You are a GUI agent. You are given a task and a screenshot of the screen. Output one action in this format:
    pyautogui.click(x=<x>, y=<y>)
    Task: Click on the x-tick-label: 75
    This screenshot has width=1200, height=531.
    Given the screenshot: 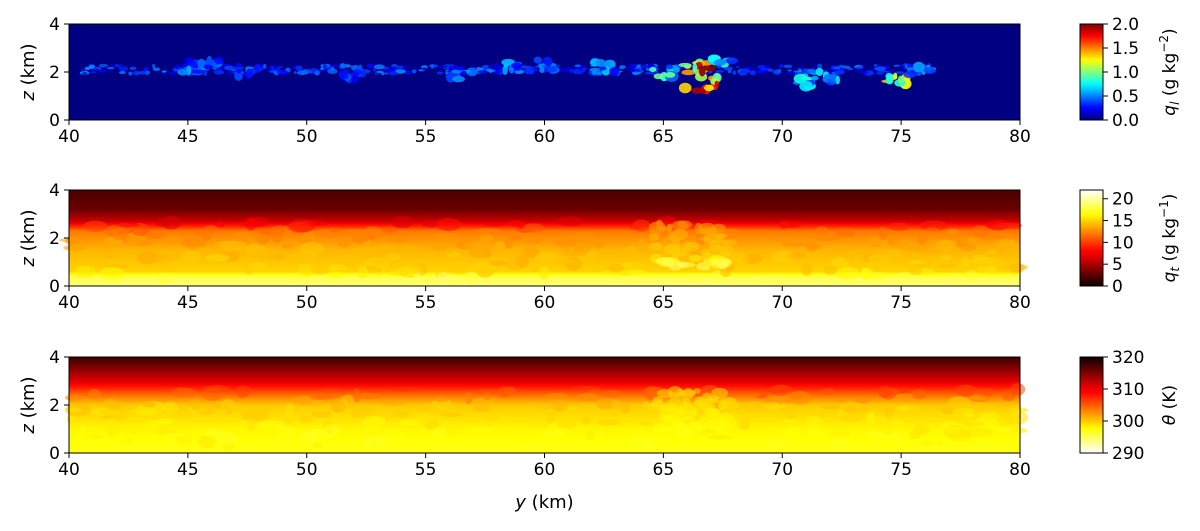 What is the action you would take?
    pyautogui.click(x=901, y=470)
    